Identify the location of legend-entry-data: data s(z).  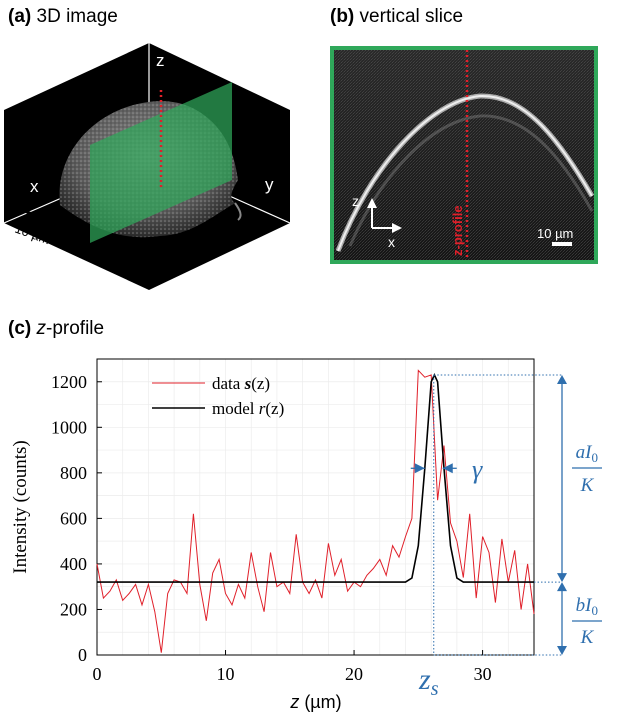
(241, 383).